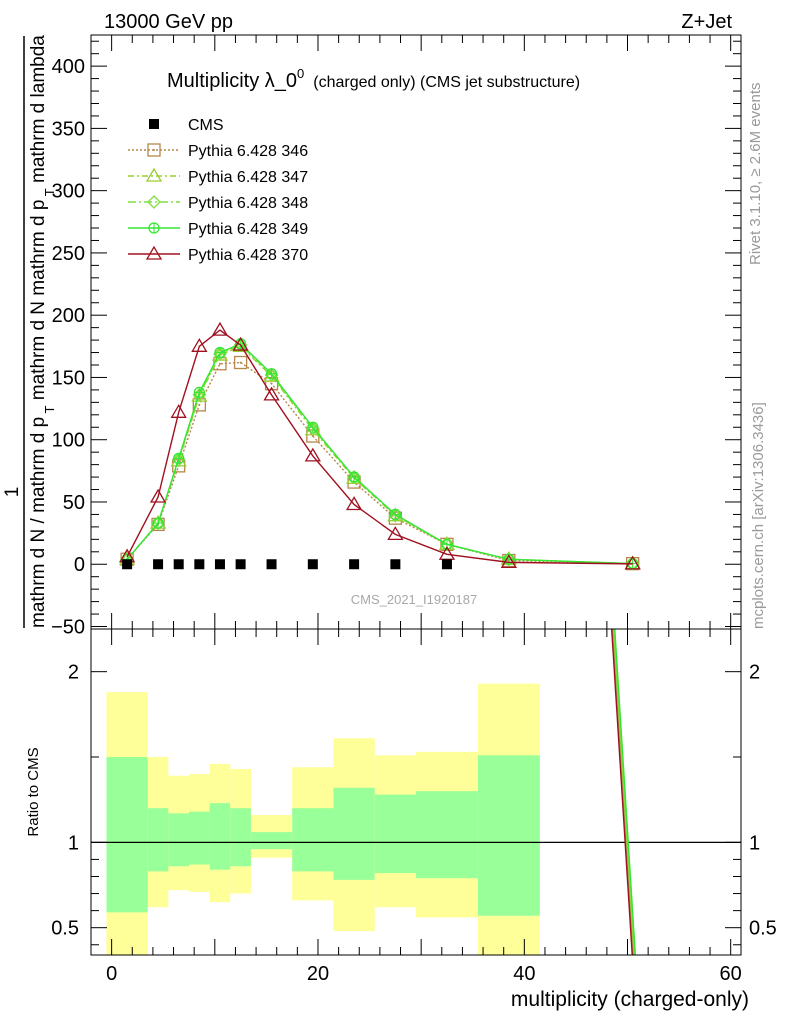 This screenshot has height=1029, width=786. I want to click on rivet-label: Rivet 3.1.10, ≥ 2.6M events, so click(755, 174).